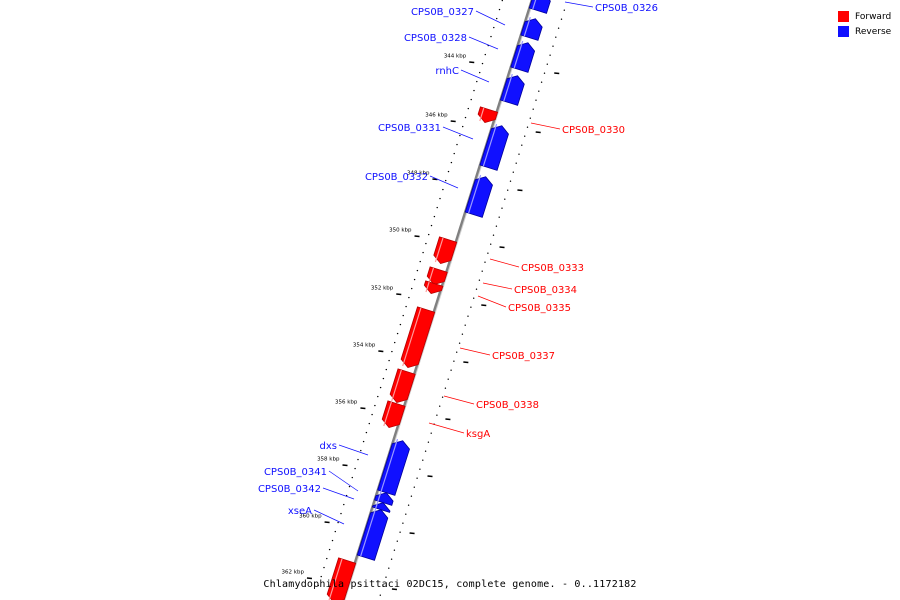  What do you see at coordinates (488, 115) in the screenshot?
I see `gene-CPS0B_0330-arrow` at bounding box center [488, 115].